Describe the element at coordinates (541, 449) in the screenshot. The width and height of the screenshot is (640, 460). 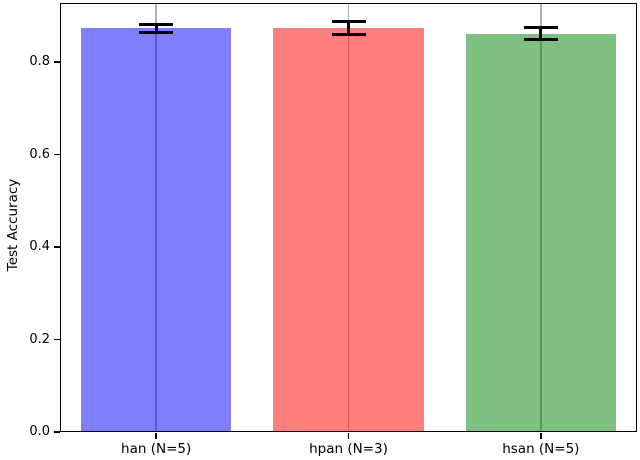
I see `x-tick-label-2: hsan (N=5)` at that location.